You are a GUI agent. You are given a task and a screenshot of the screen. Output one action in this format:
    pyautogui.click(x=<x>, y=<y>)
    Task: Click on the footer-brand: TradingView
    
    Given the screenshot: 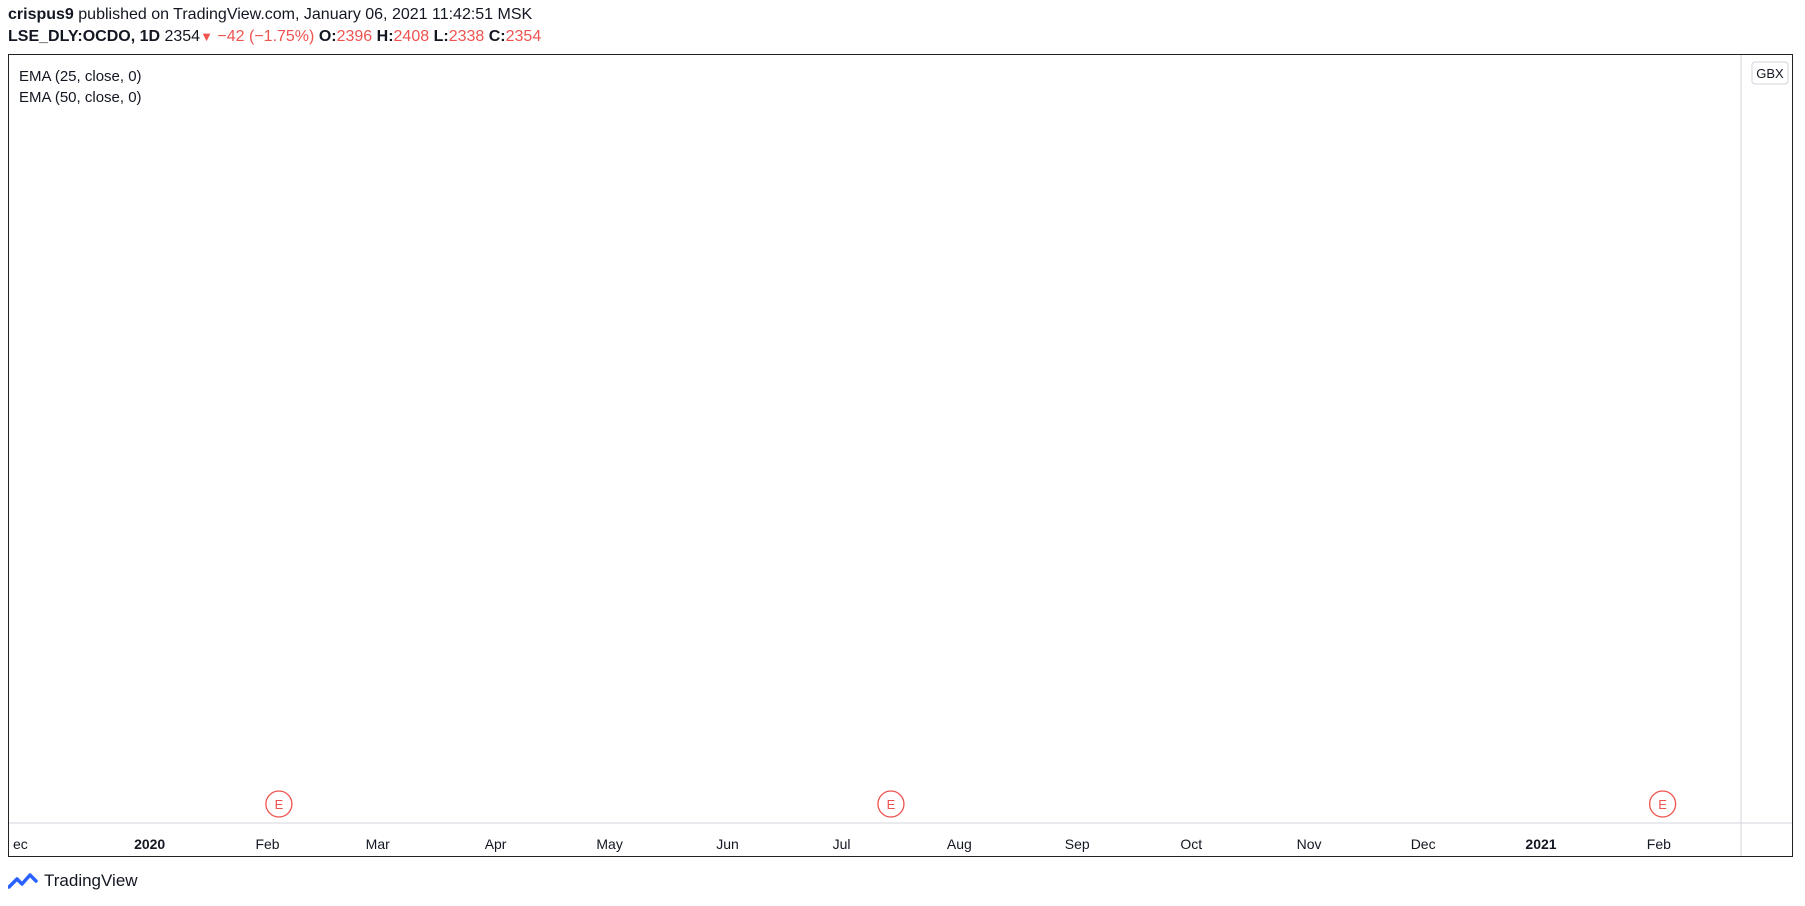 What is the action you would take?
    pyautogui.click(x=73, y=881)
    